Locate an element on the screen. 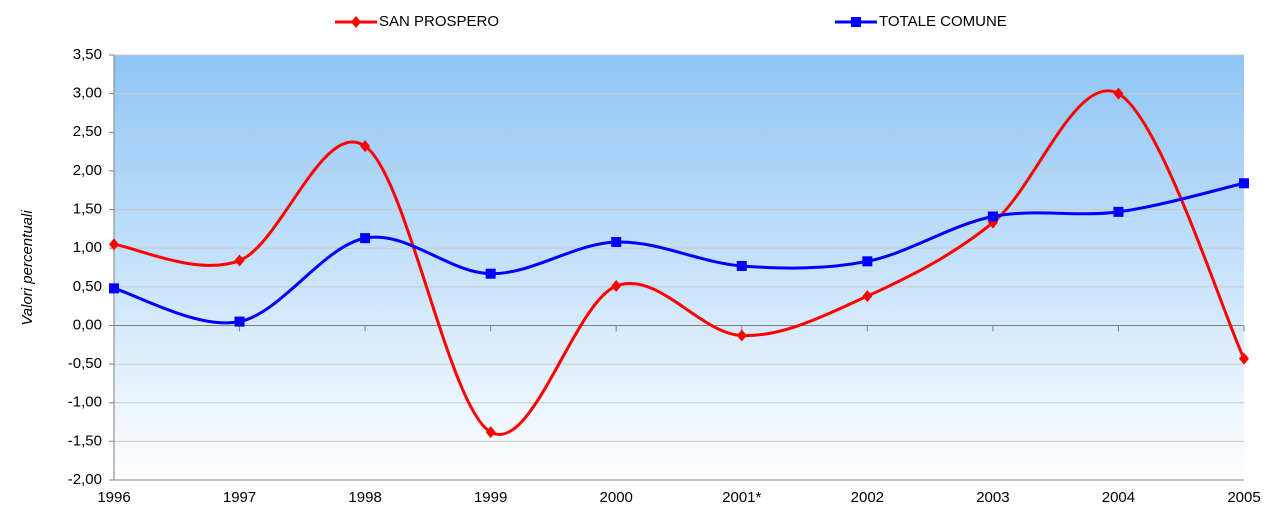  y-tick-label: 0,50 is located at coordinates (87, 286).